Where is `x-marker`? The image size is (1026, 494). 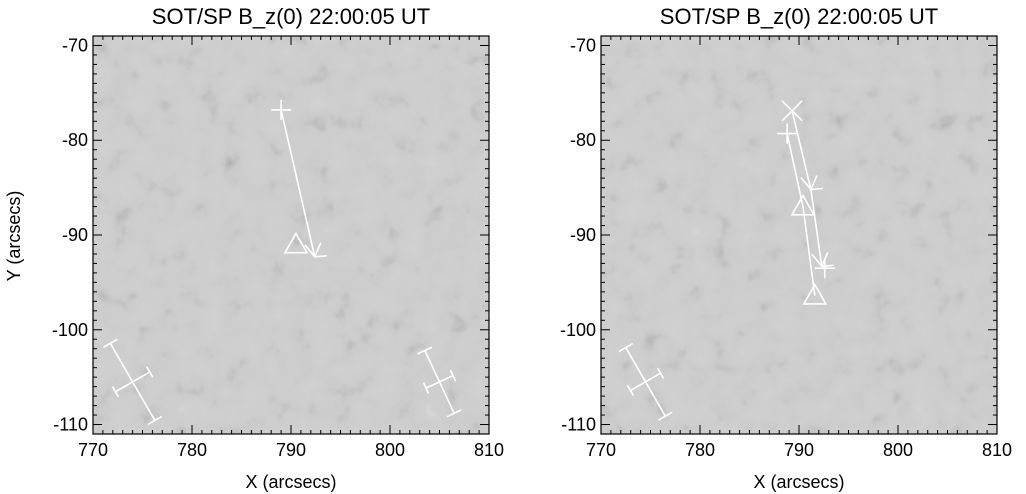
x-marker is located at coordinates (792, 111).